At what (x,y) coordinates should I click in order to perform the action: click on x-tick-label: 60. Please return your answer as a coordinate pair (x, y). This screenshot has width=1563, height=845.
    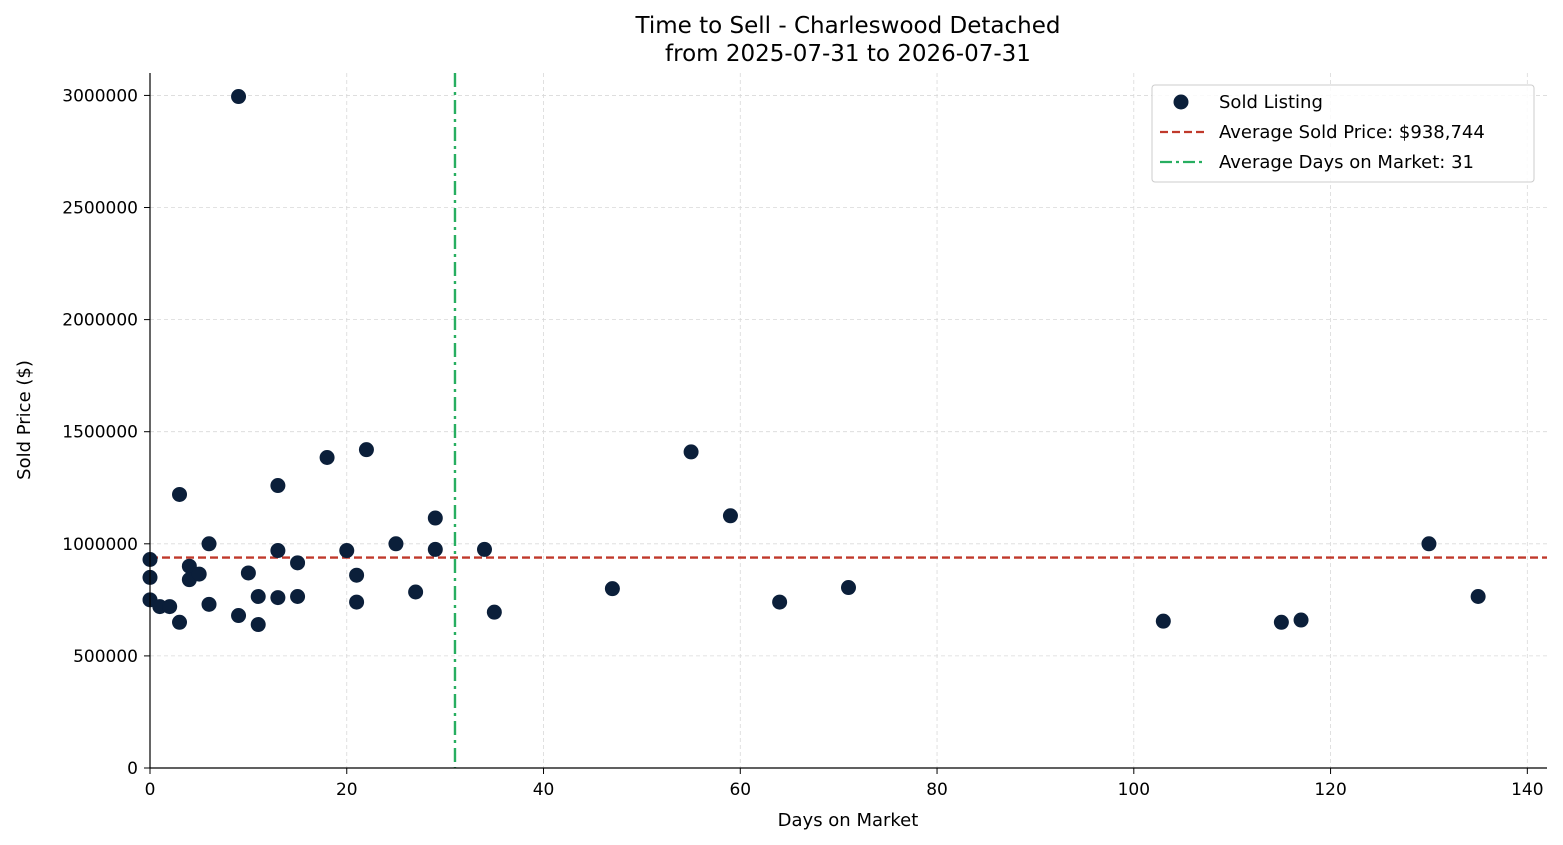
    Looking at the image, I should click on (740, 790).